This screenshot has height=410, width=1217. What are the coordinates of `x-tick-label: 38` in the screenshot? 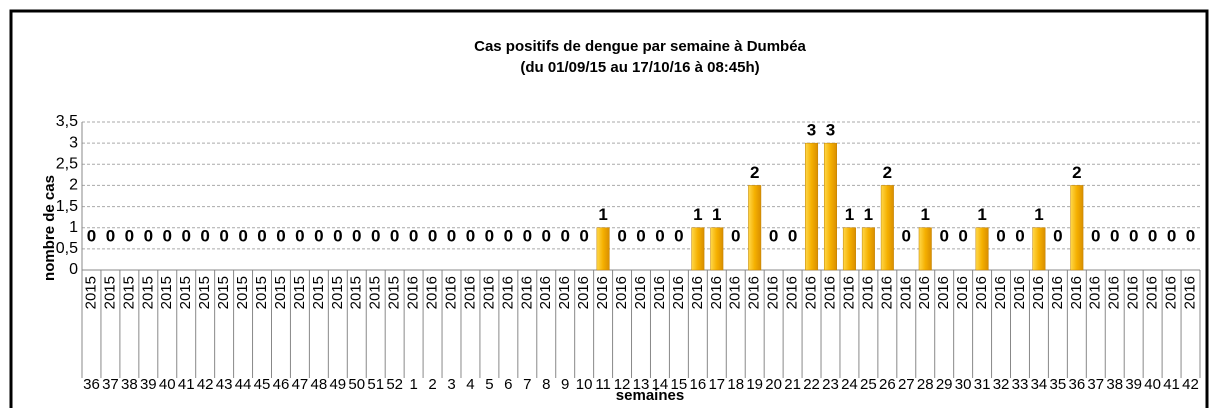 It's located at (1114, 384).